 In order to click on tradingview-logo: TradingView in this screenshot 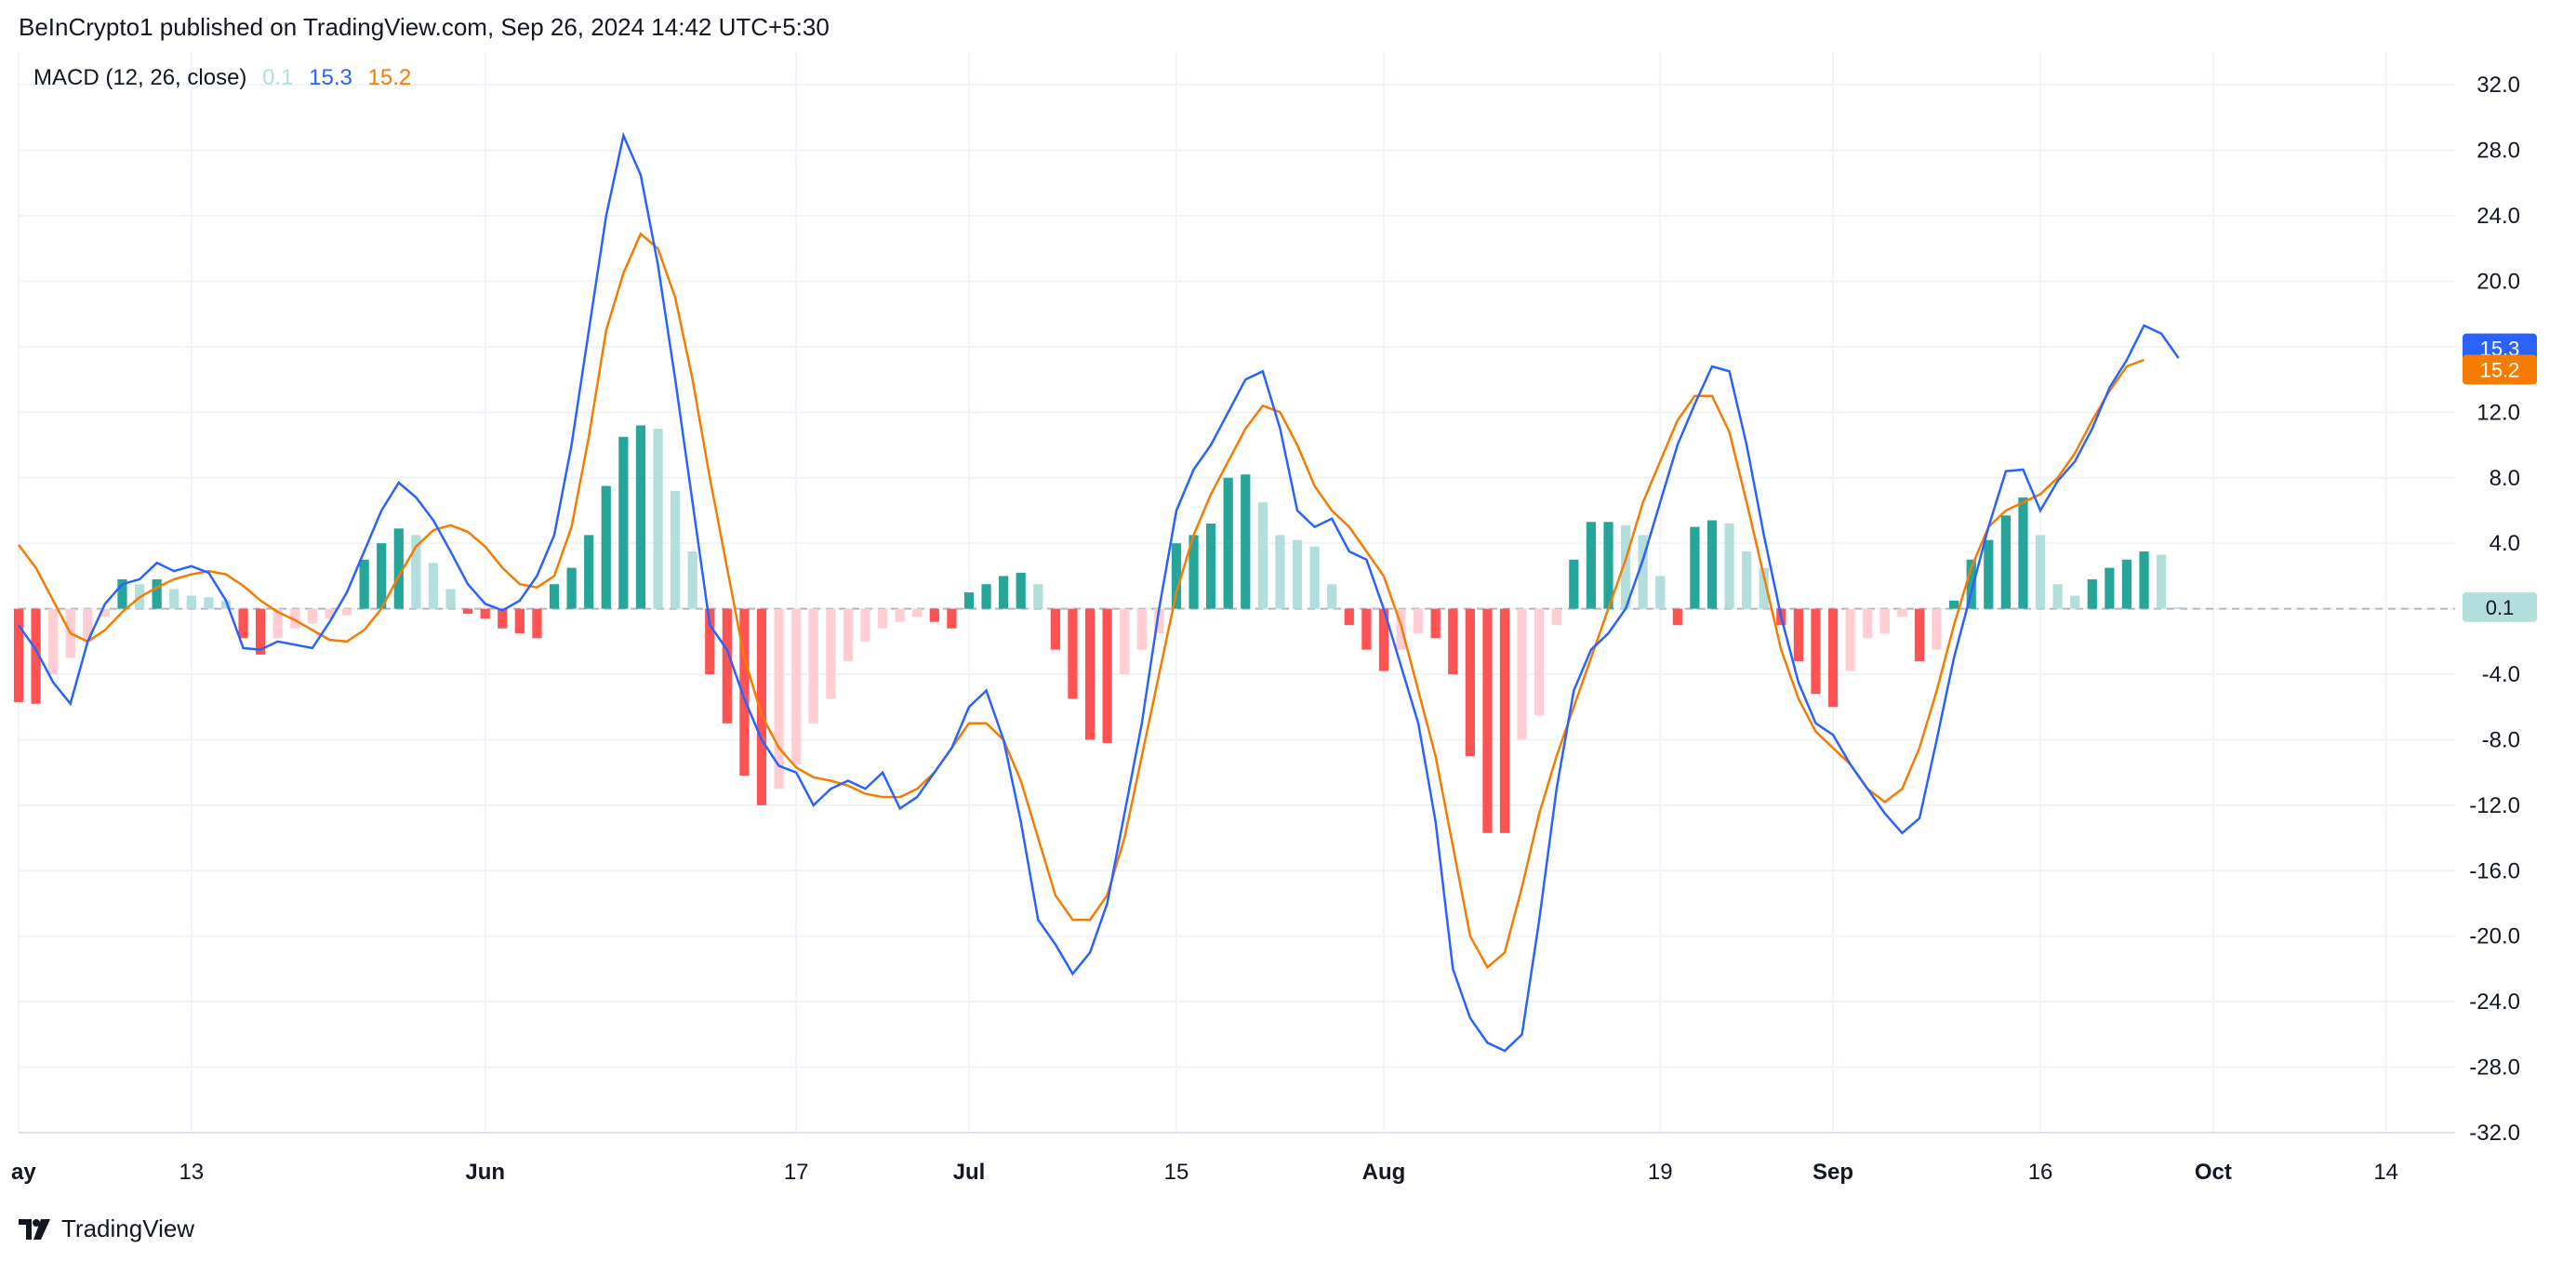, I will do `click(106, 1229)`.